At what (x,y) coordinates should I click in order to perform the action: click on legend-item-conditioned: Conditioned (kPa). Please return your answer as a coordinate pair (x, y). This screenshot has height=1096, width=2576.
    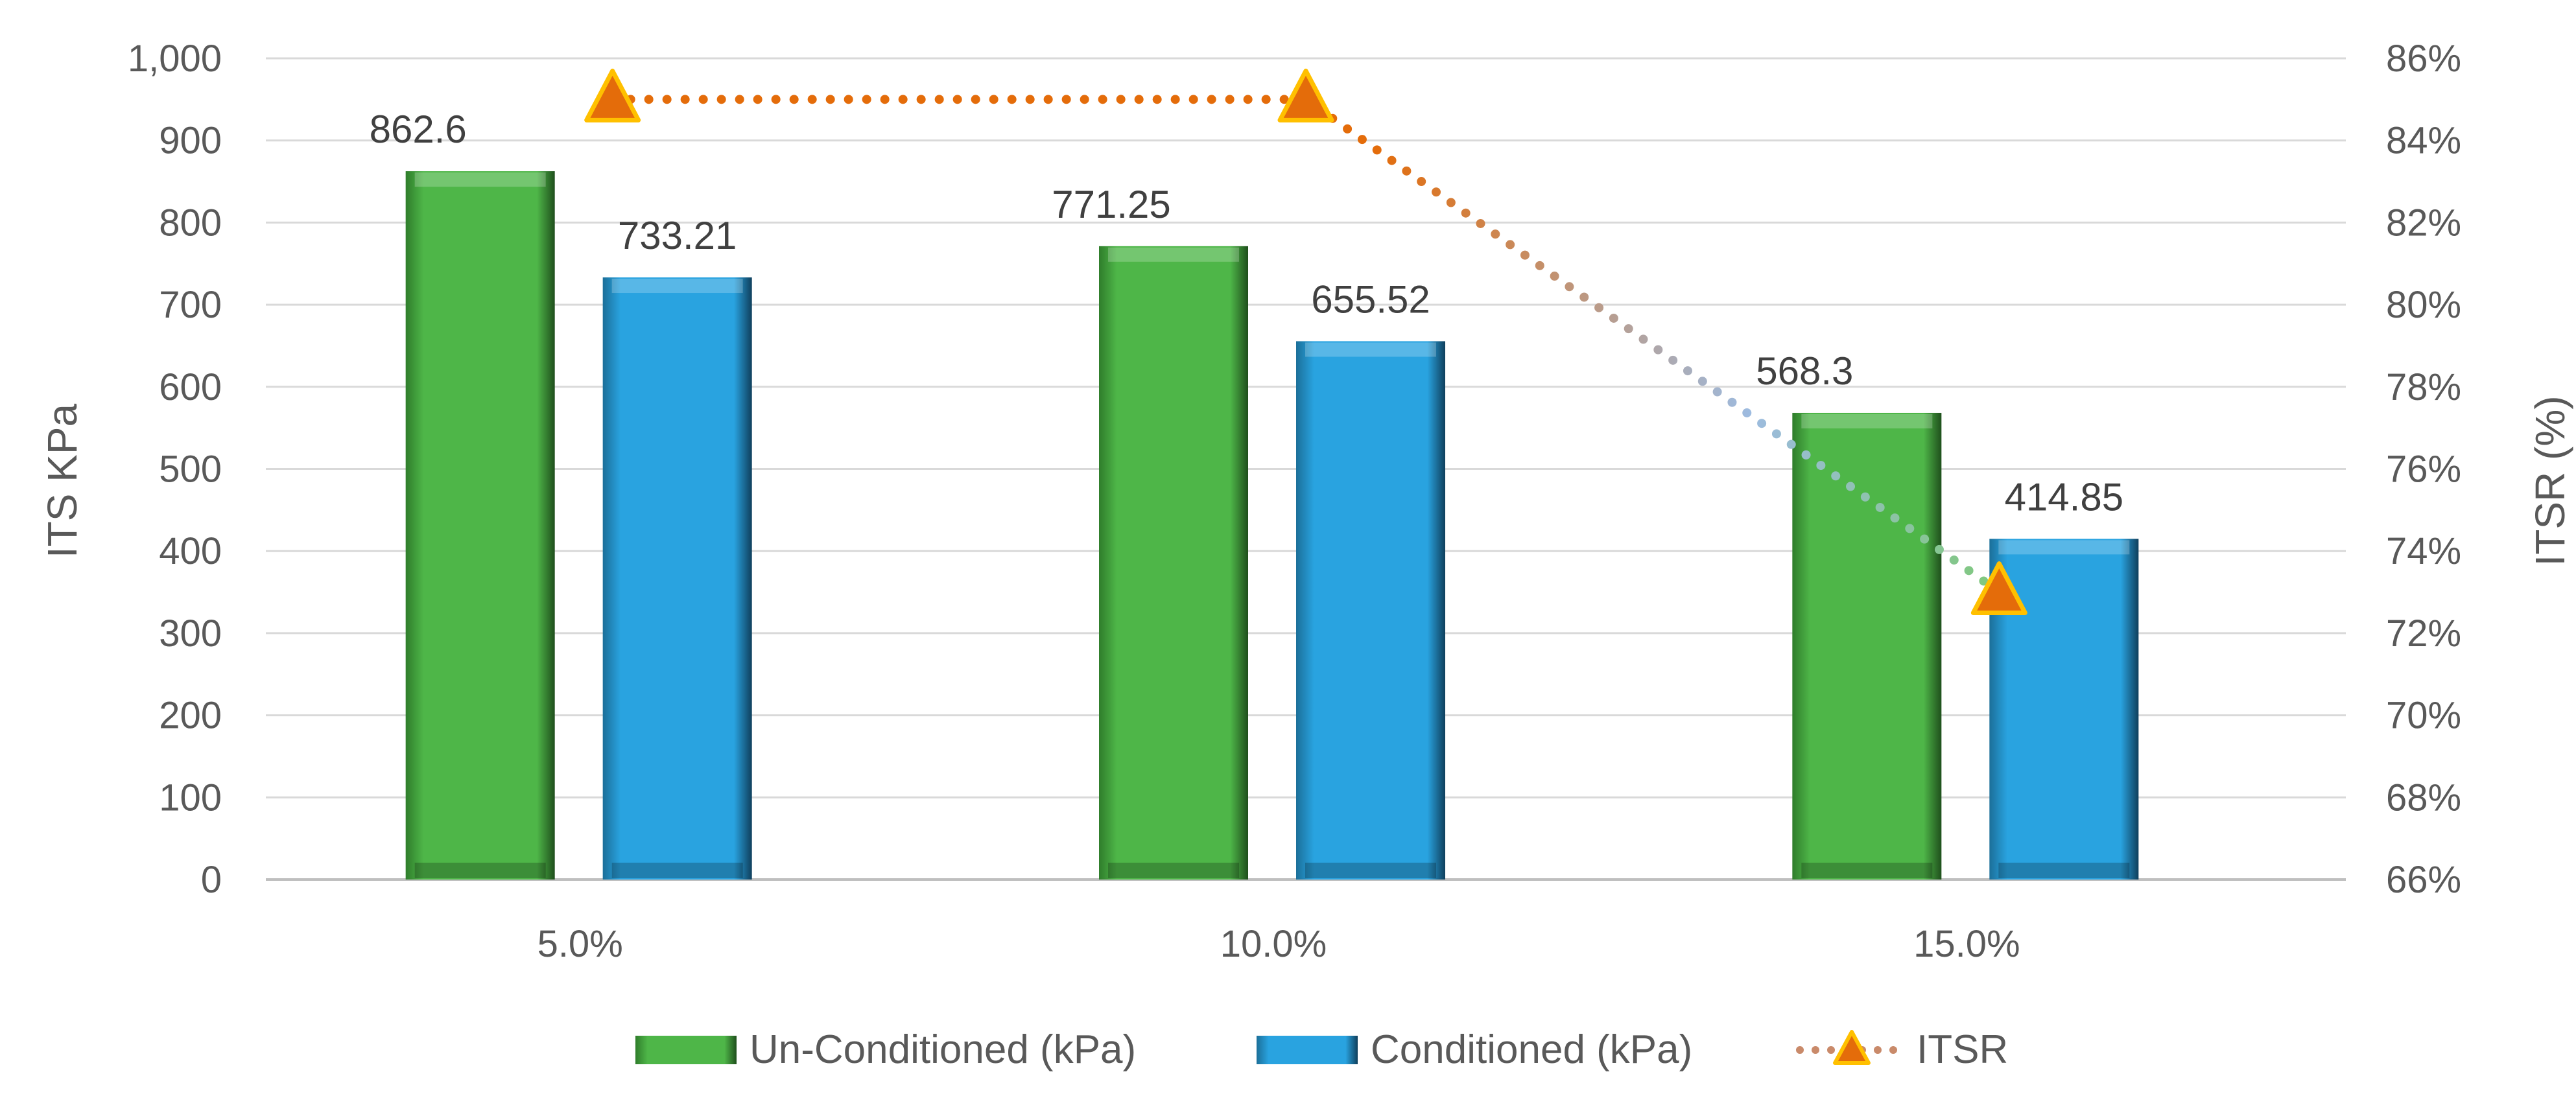
    Looking at the image, I should click on (1475, 1049).